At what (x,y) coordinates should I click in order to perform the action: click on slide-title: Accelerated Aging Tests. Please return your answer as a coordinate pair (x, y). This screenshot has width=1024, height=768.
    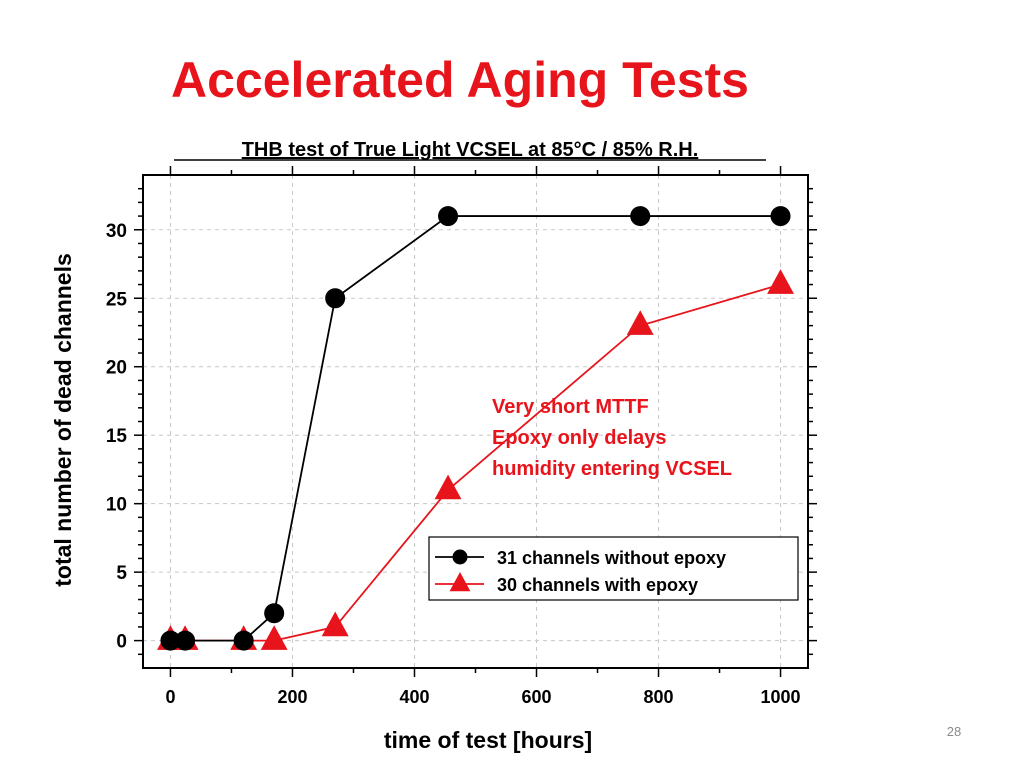
    Looking at the image, I should click on (460, 80).